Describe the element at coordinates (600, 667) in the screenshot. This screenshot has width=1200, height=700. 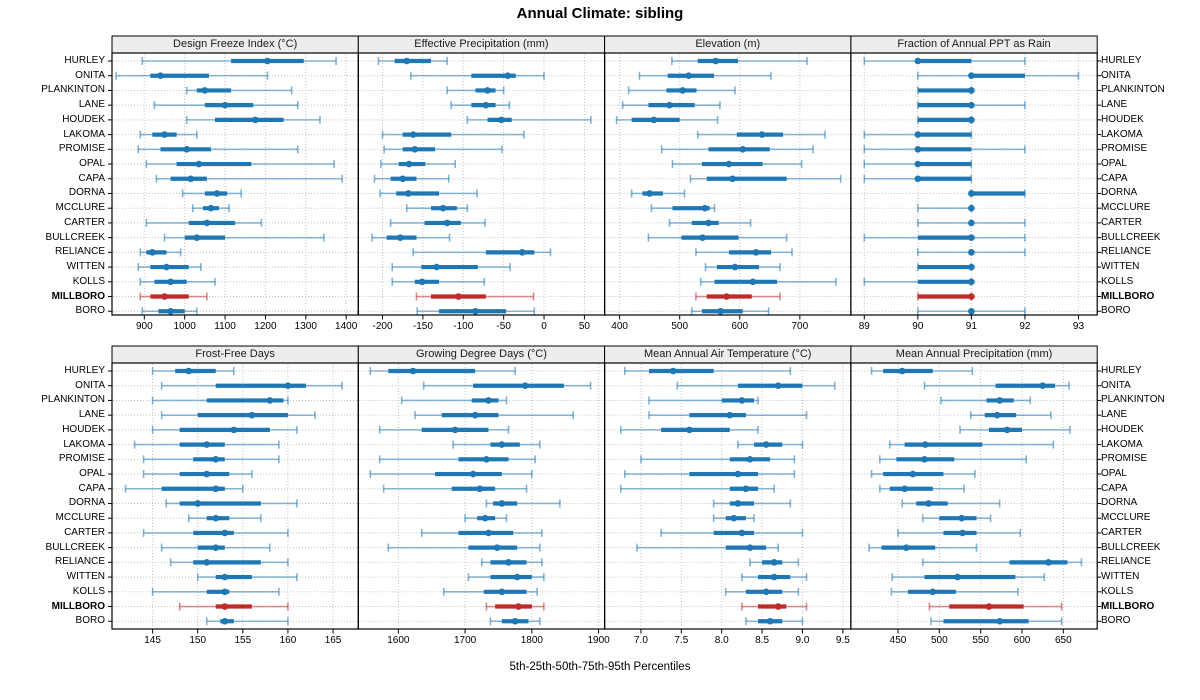
I see `axis-caption: 5th-25th-50th-75th-95th Percentiles` at that location.